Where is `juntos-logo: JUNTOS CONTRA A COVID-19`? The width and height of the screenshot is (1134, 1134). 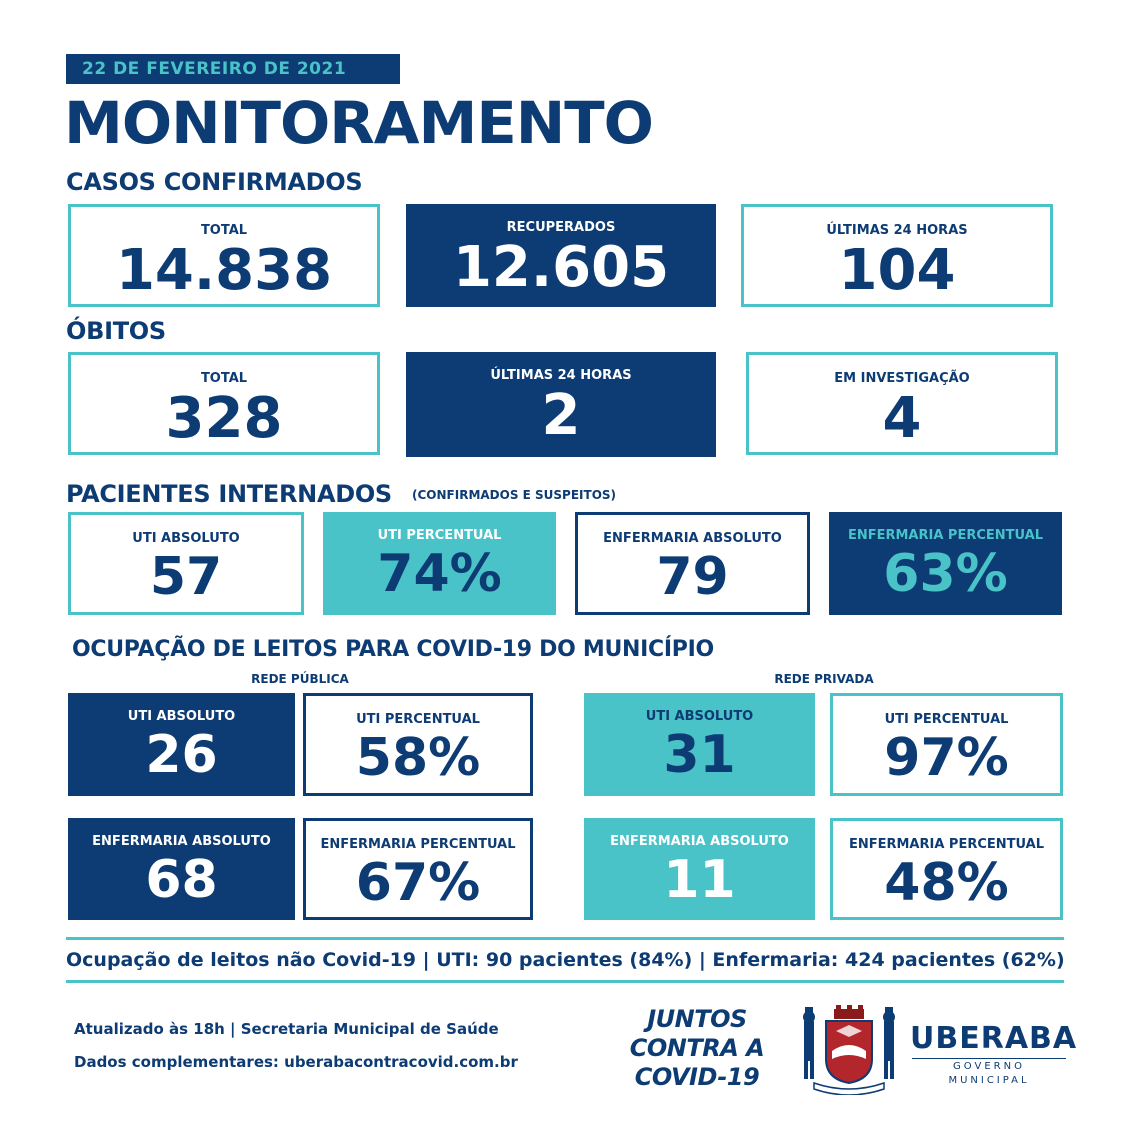
juntos-logo: JUNTOS CONTRA A COVID-19 is located at coordinates (697, 1048).